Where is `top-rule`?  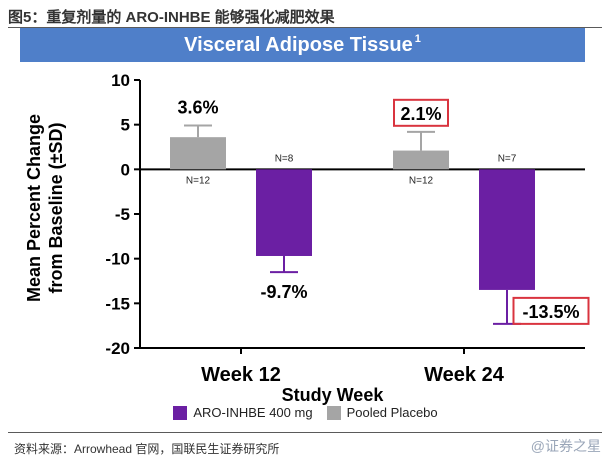 top-rule is located at coordinates (305, 27).